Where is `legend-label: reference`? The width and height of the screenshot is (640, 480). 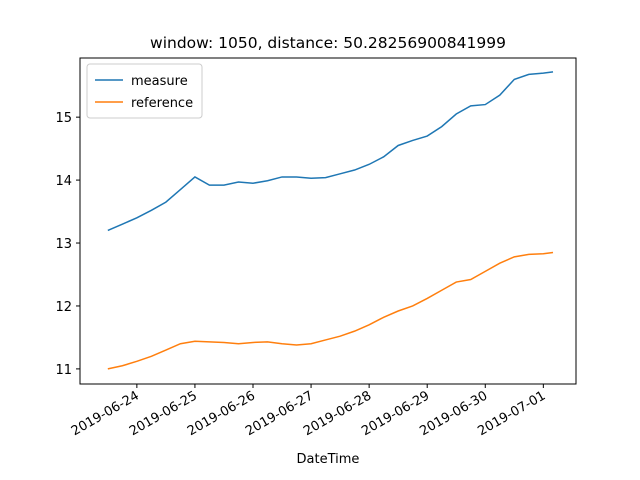
legend-label: reference is located at coordinates (162, 103).